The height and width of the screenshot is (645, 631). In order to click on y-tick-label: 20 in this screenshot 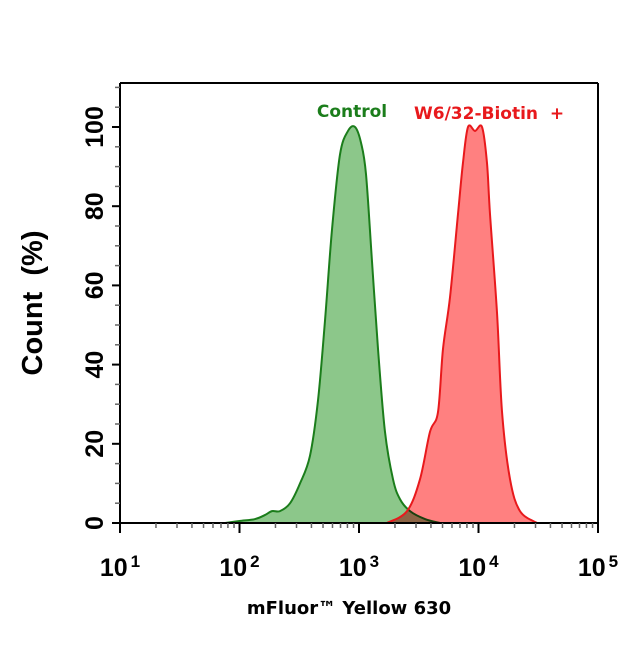, I will do `click(95, 444)`.